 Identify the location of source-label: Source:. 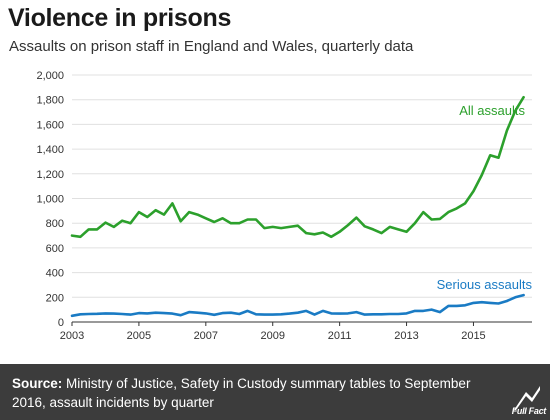
(37, 383).